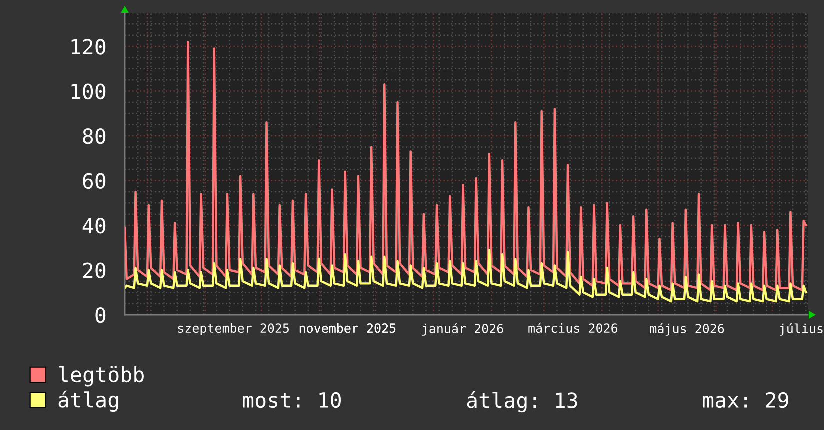 The width and height of the screenshot is (824, 430). I want to click on legend-label: átlag, so click(88, 401).